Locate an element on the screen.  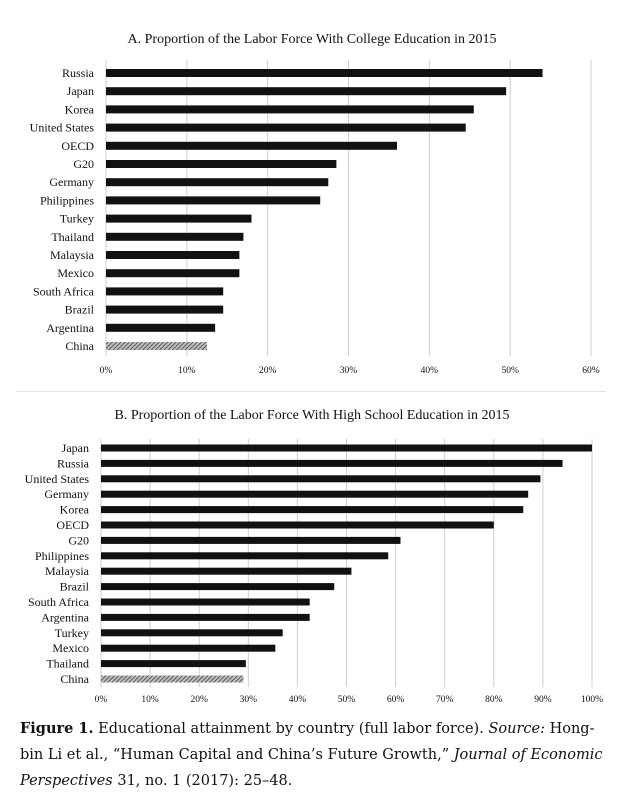
x-tick-label: 70% is located at coordinates (445, 700).